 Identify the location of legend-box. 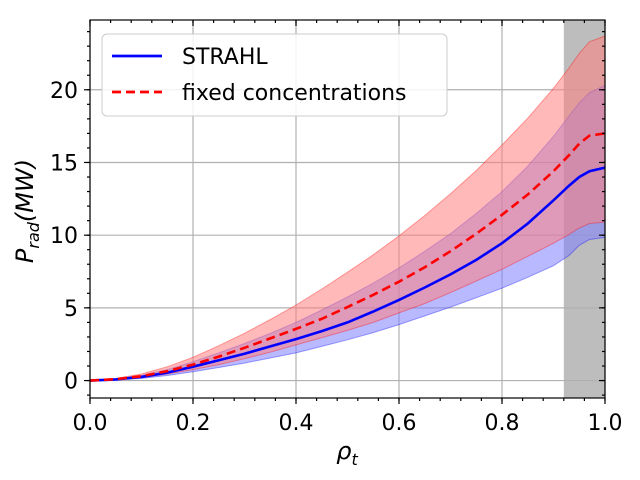
(274, 75).